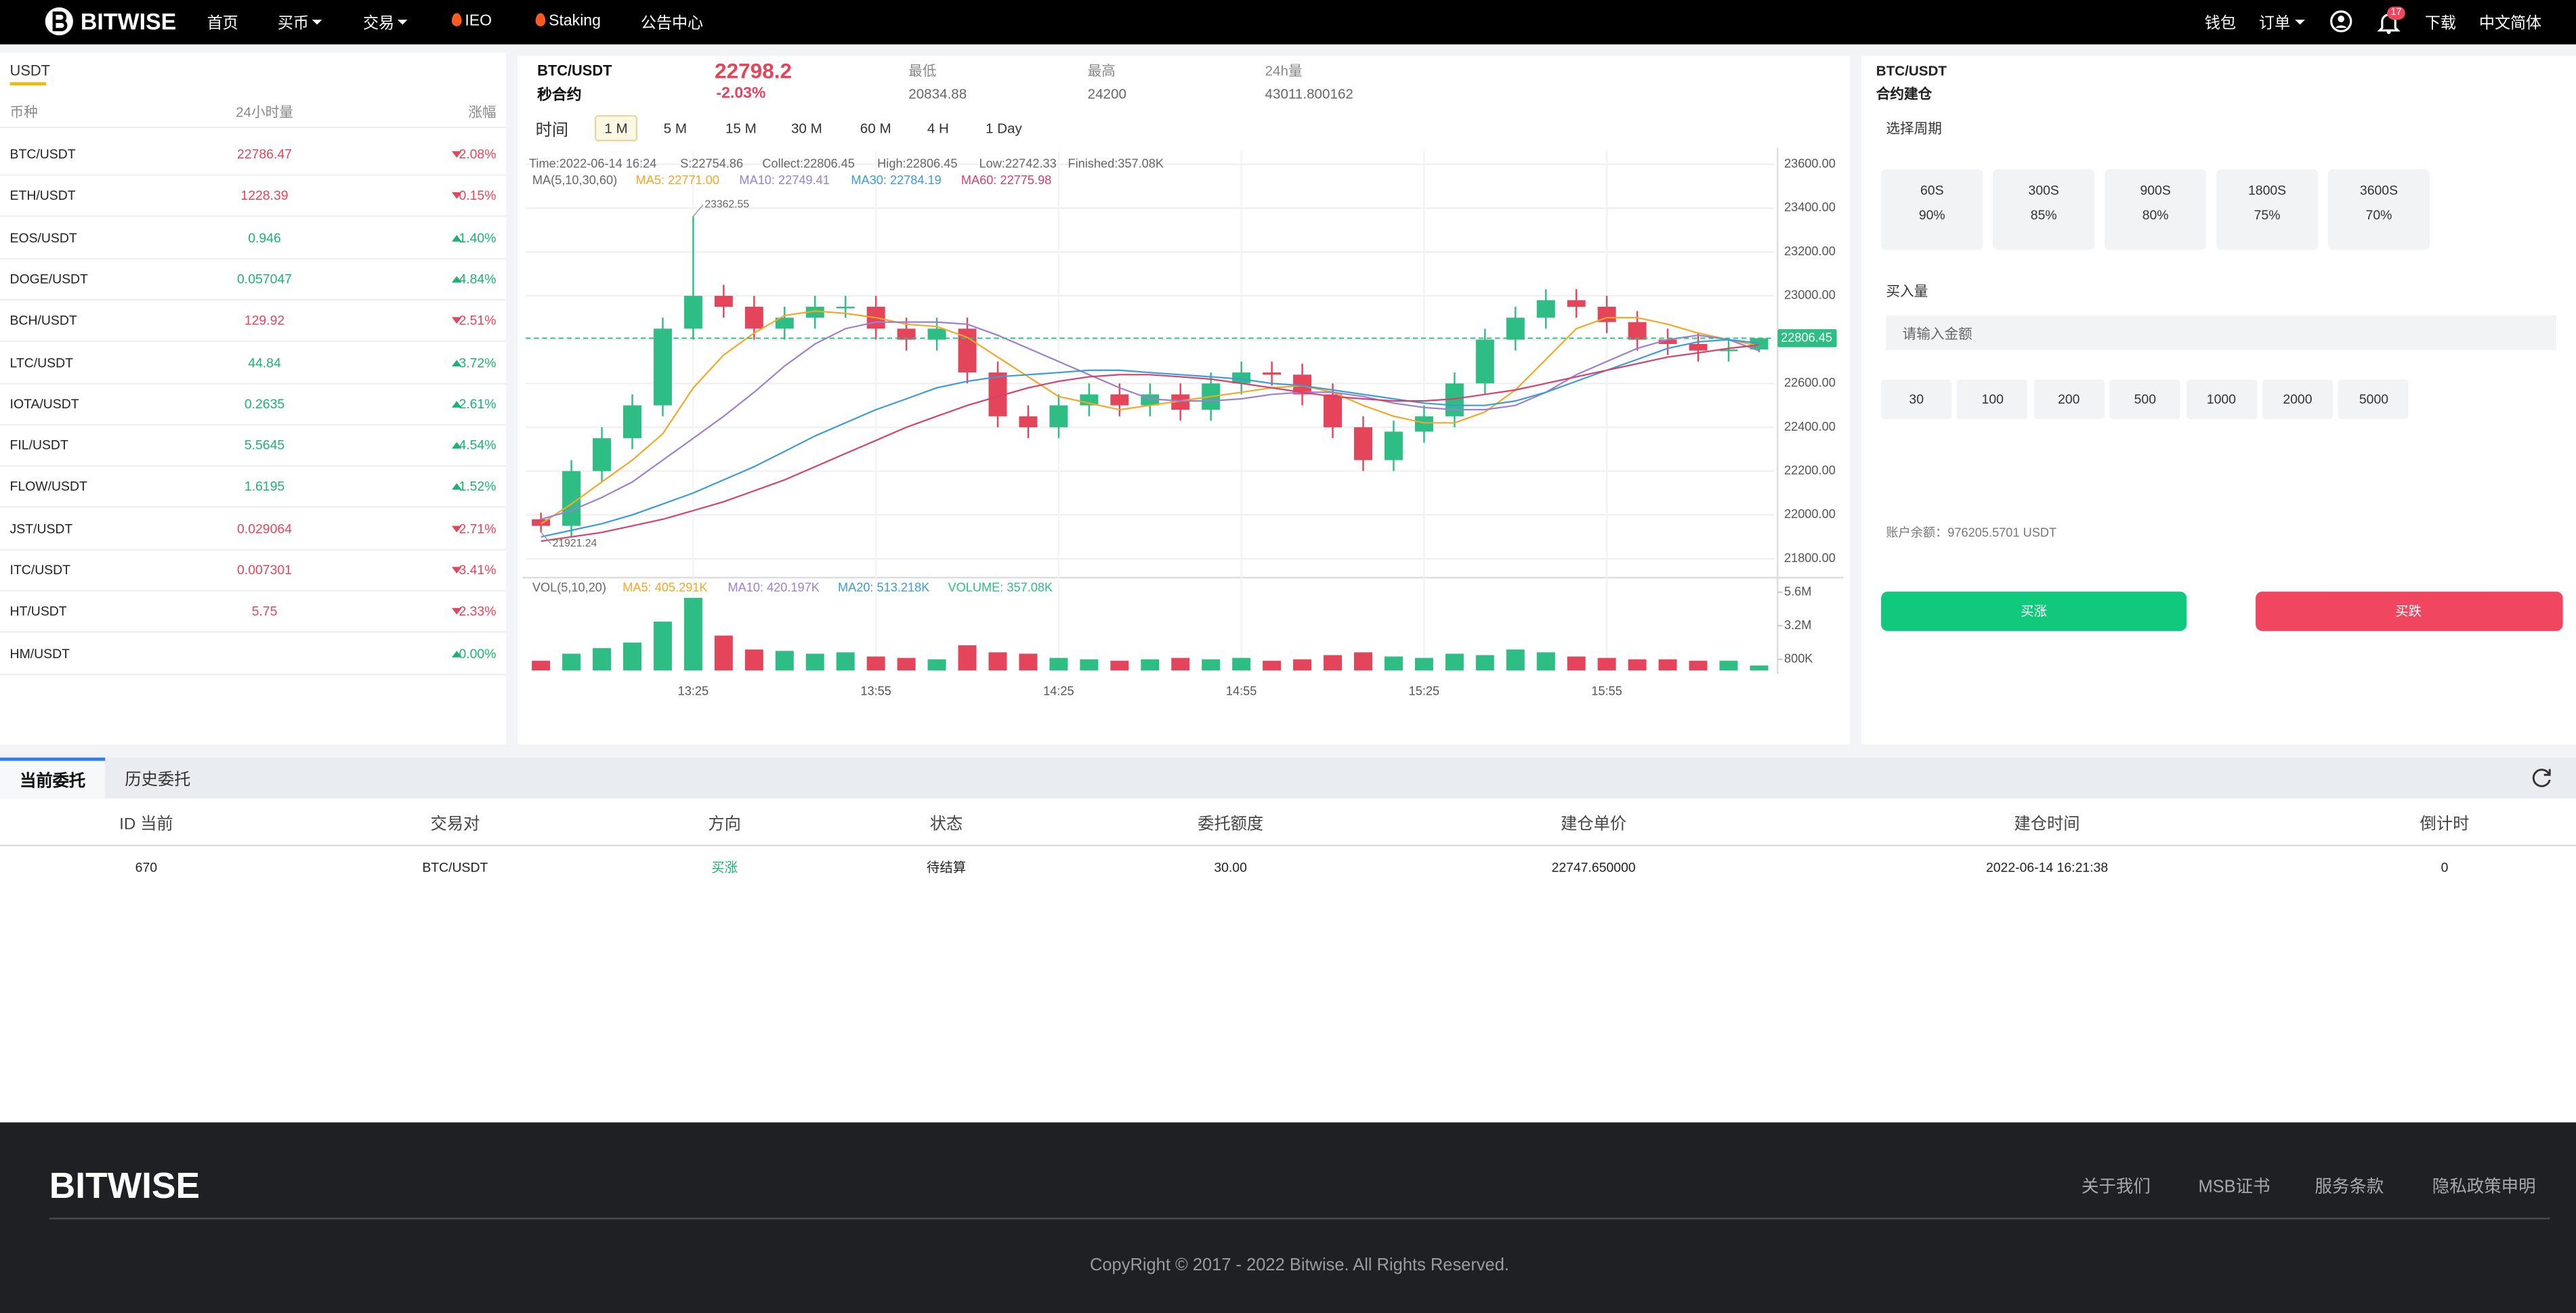  Describe the element at coordinates (741, 93) in the screenshot. I see `ticker-change: -2.03%` at that location.